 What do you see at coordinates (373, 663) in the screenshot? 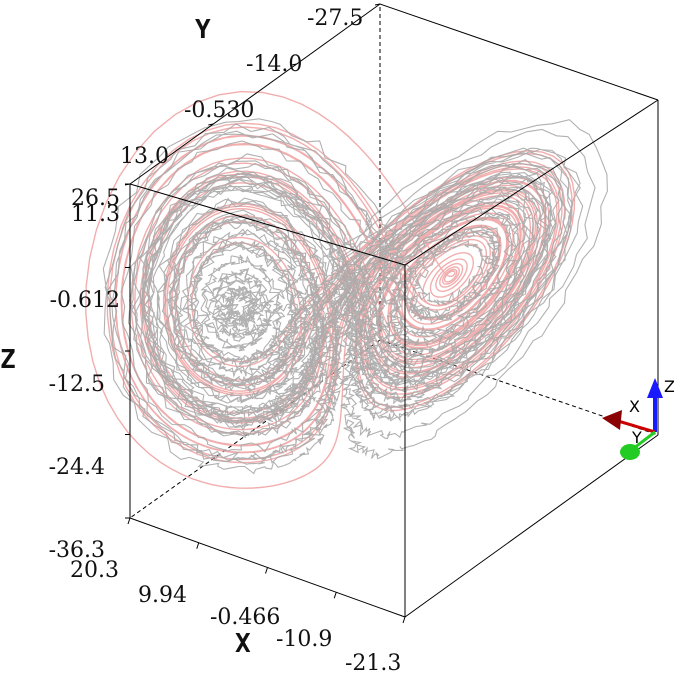
I see `x-tick-label: -21.3` at bounding box center [373, 663].